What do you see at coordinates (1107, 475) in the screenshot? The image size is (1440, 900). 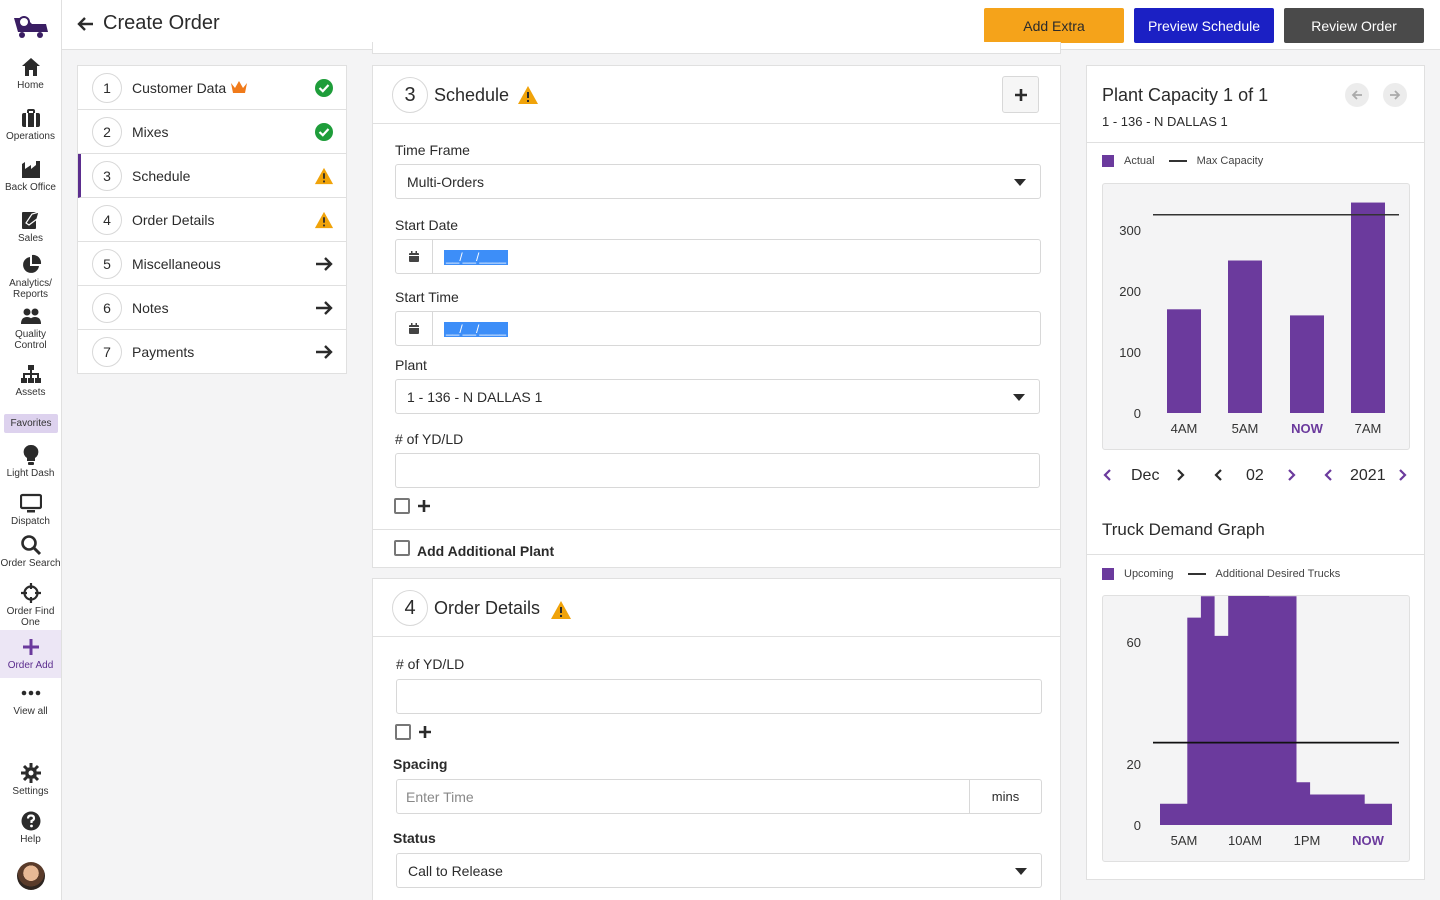 I see `prev-month-icon` at bounding box center [1107, 475].